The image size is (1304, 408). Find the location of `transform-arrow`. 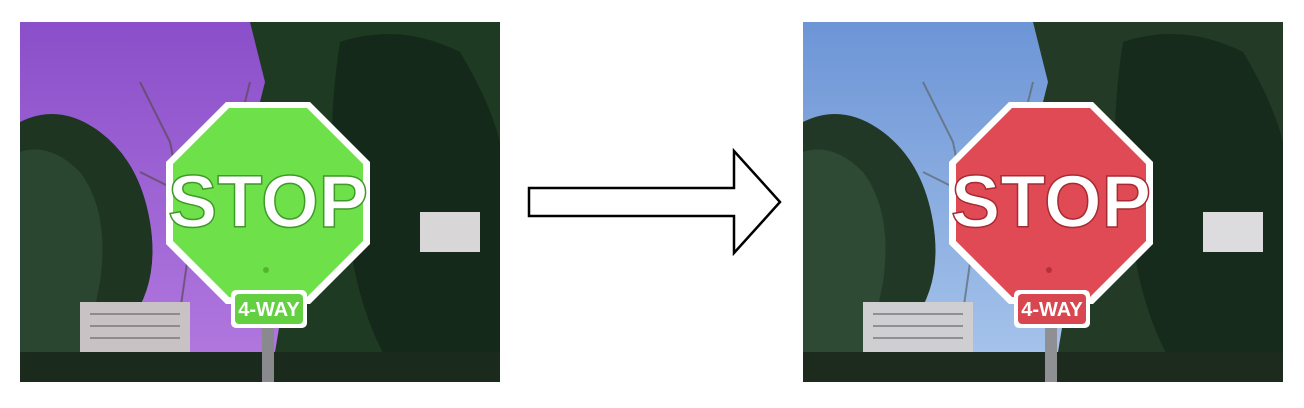

transform-arrow is located at coordinates (655, 202).